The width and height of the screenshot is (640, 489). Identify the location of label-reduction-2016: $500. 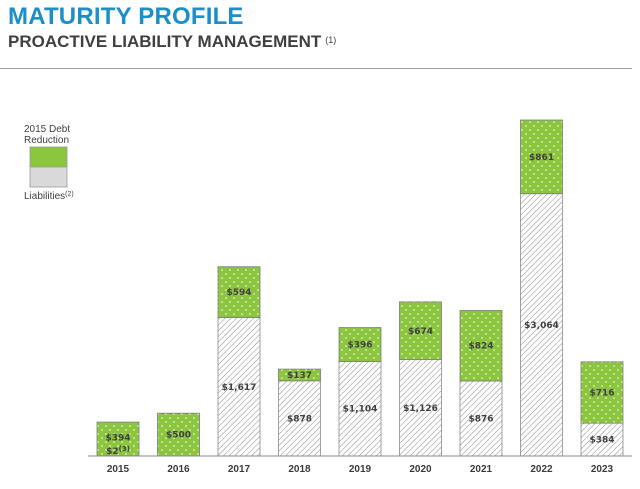
(178, 436).